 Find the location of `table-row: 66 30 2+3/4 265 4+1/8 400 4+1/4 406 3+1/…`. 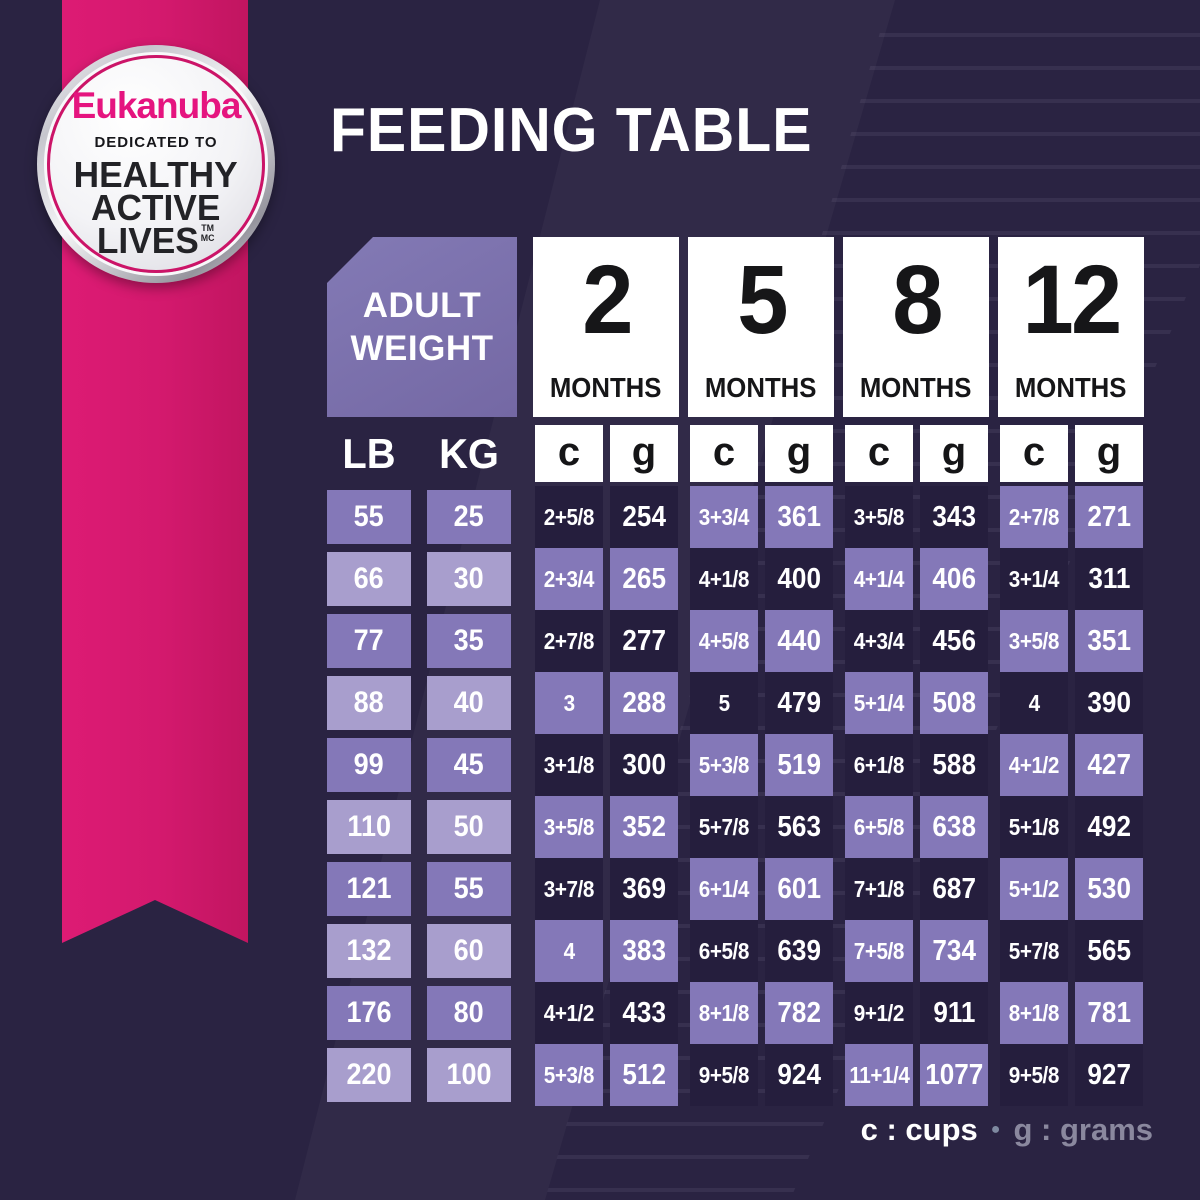

table-row: 66 30 2+3/4 265 4+1/8 400 4+1/4 406 3+1/… is located at coordinates (739, 579).